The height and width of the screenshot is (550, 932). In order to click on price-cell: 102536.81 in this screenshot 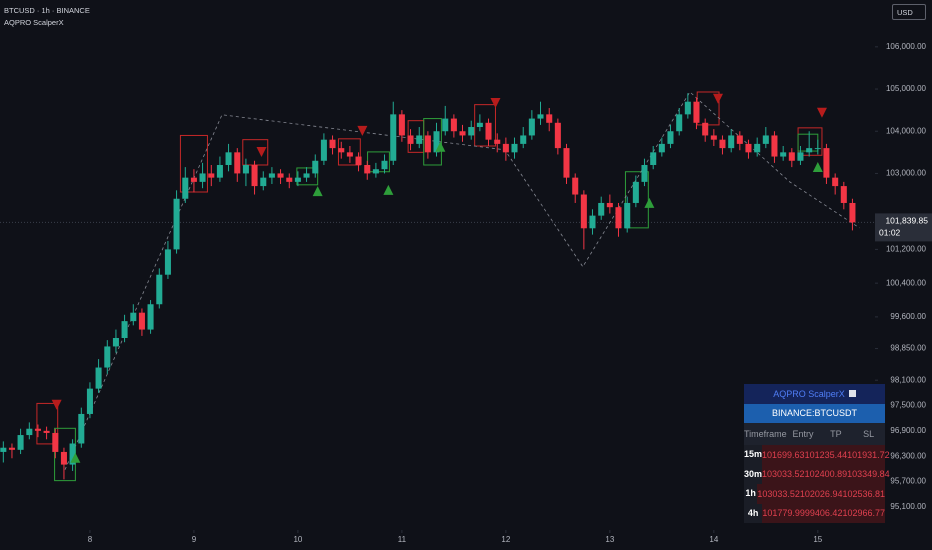, I will do `click(863, 493)`.